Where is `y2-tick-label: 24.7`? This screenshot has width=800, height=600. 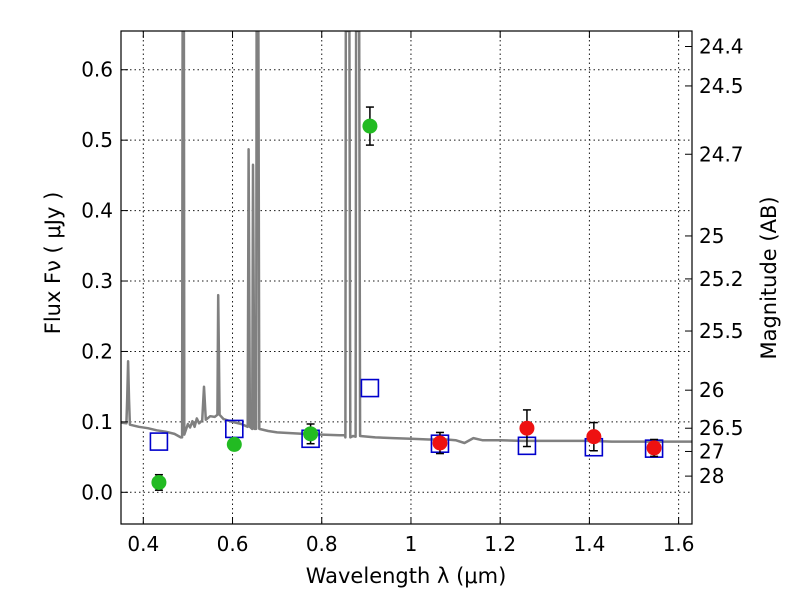 y2-tick-label: 24.7 is located at coordinates (721, 154).